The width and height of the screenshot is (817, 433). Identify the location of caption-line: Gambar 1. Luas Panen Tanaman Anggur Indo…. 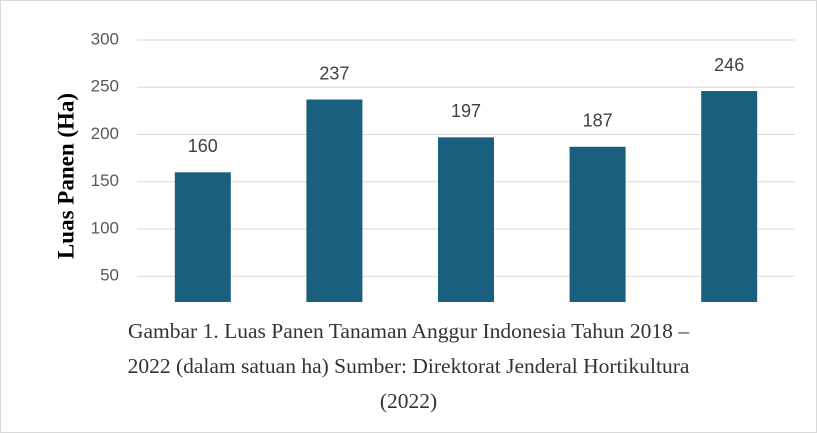
(408, 331).